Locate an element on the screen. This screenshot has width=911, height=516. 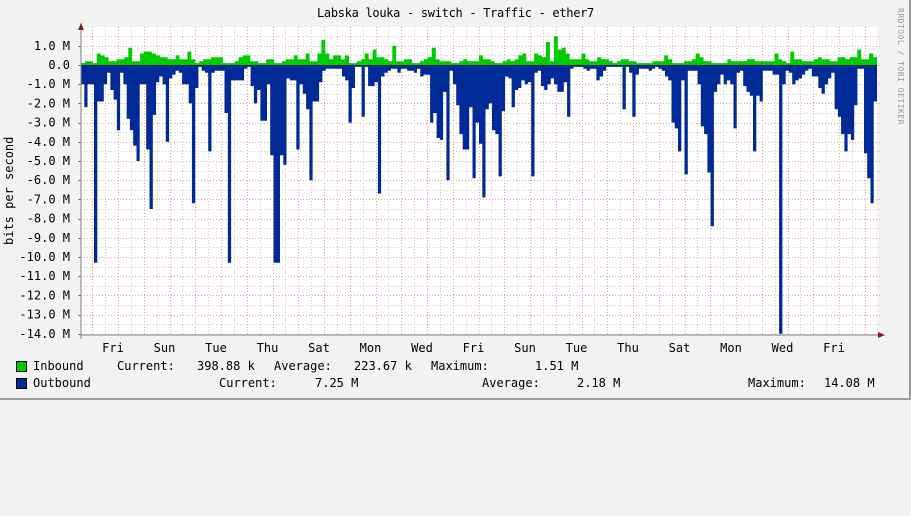
svg-text: -5.0 M is located at coordinates (48, 161).